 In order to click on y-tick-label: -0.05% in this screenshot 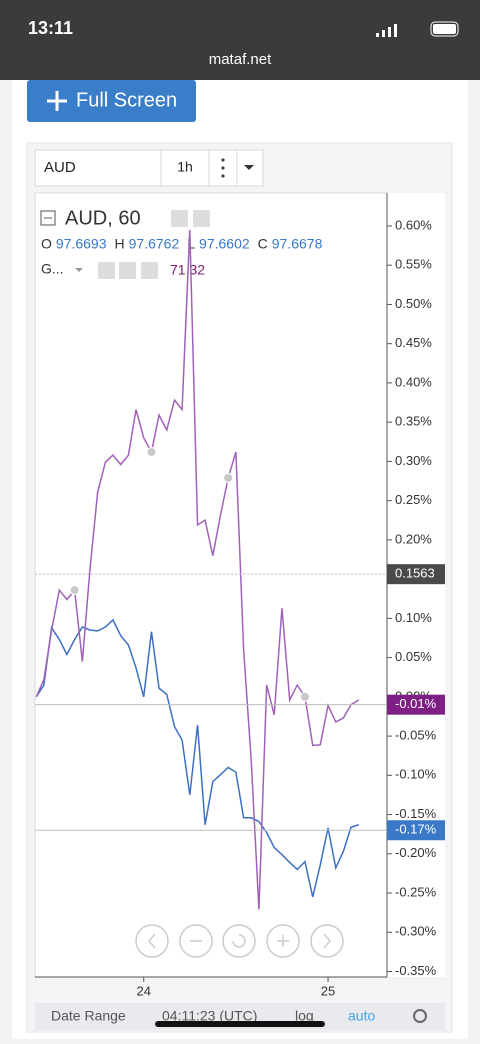, I will do `click(416, 735)`.